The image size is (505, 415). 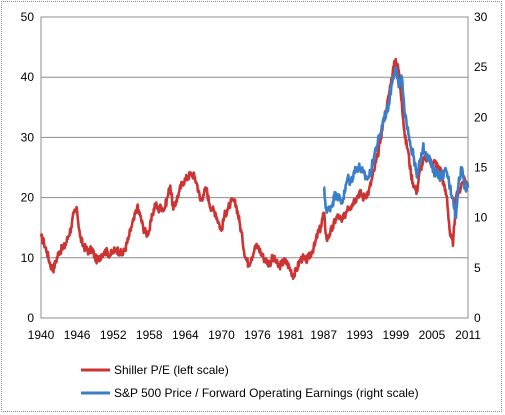 I want to click on x-tick-label: 1958, so click(x=149, y=335).